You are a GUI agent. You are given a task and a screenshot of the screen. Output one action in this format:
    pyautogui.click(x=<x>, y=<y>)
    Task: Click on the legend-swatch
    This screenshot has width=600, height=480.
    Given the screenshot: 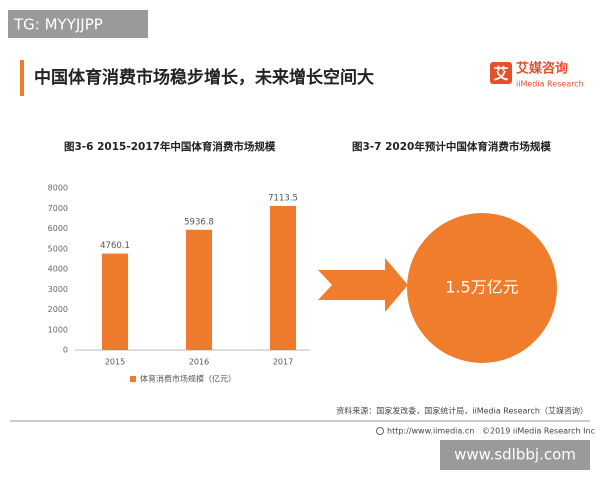 What is the action you would take?
    pyautogui.click(x=133, y=379)
    